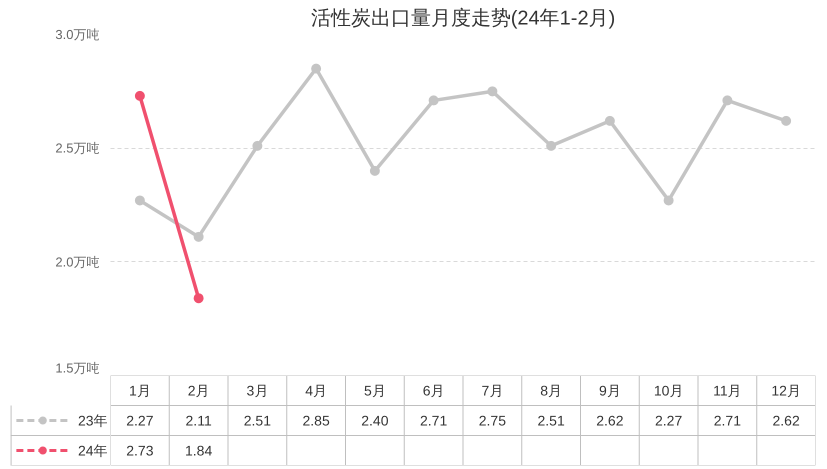 The image size is (827, 469). I want to click on legend-label: 23年, so click(93, 420).